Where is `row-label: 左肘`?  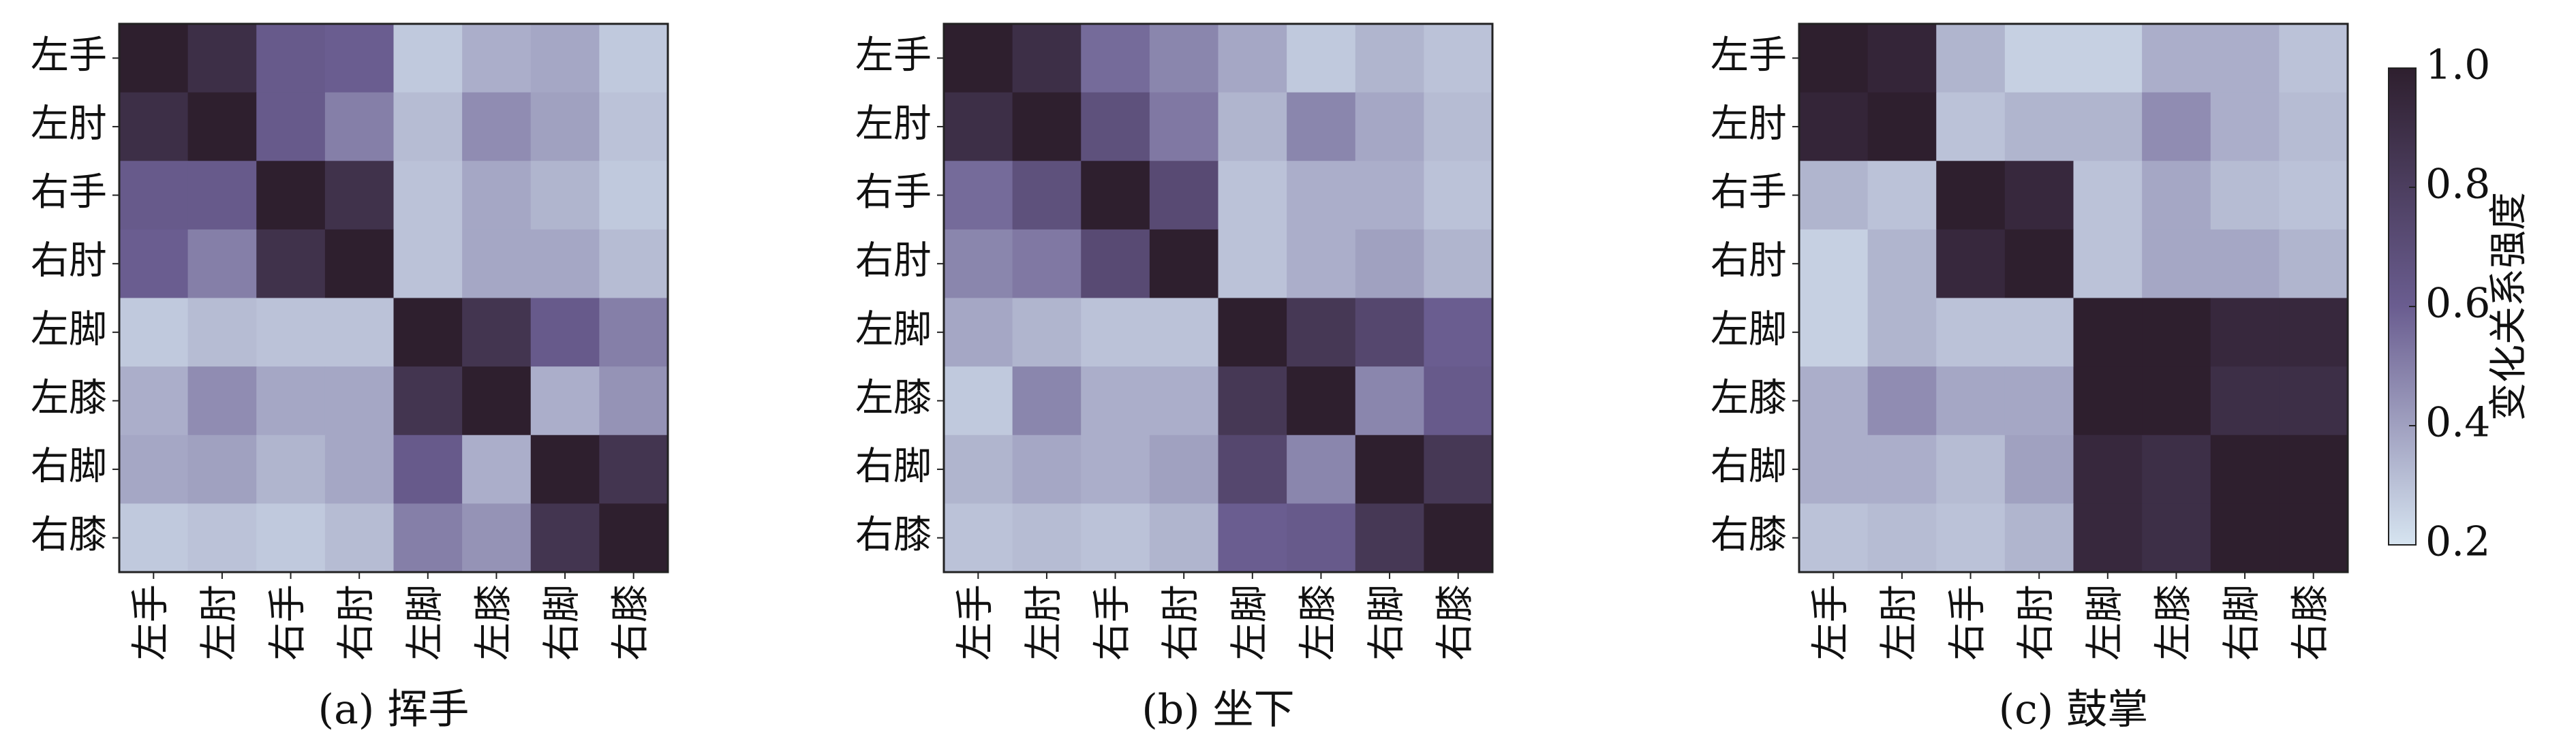 row-label: 左肘 is located at coordinates (894, 123).